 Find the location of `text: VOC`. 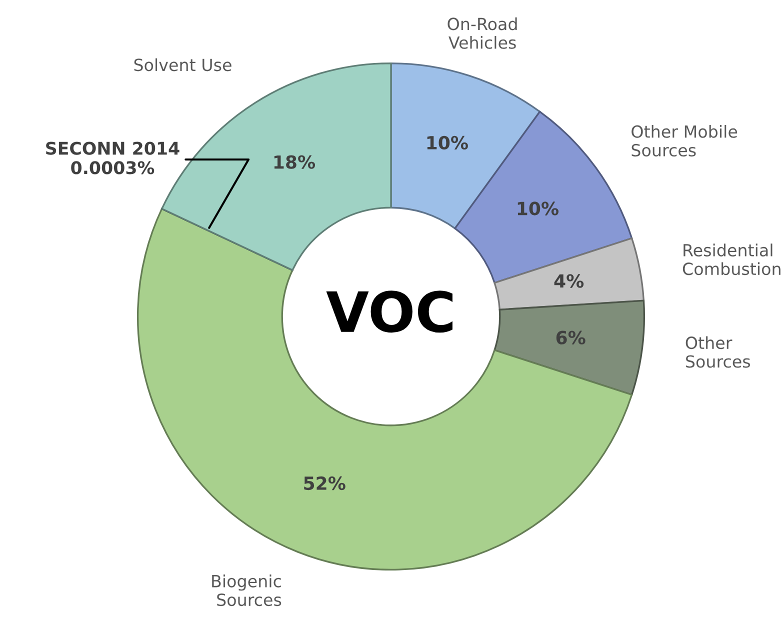

text: VOC is located at coordinates (389, 311).